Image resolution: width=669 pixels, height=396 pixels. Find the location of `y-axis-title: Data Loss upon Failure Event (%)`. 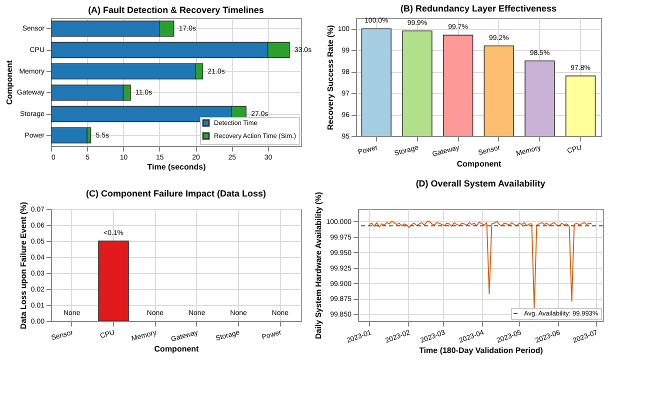

y-axis-title: Data Loss upon Failure Event (%) is located at coordinates (23, 266).